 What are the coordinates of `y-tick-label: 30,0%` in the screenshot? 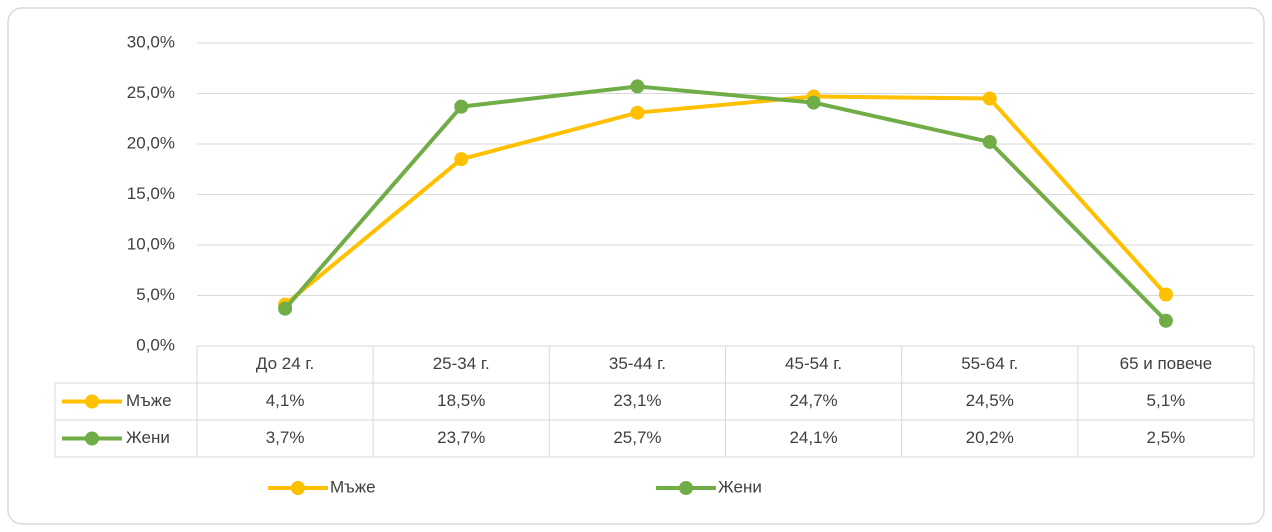 It's located at (151, 41).